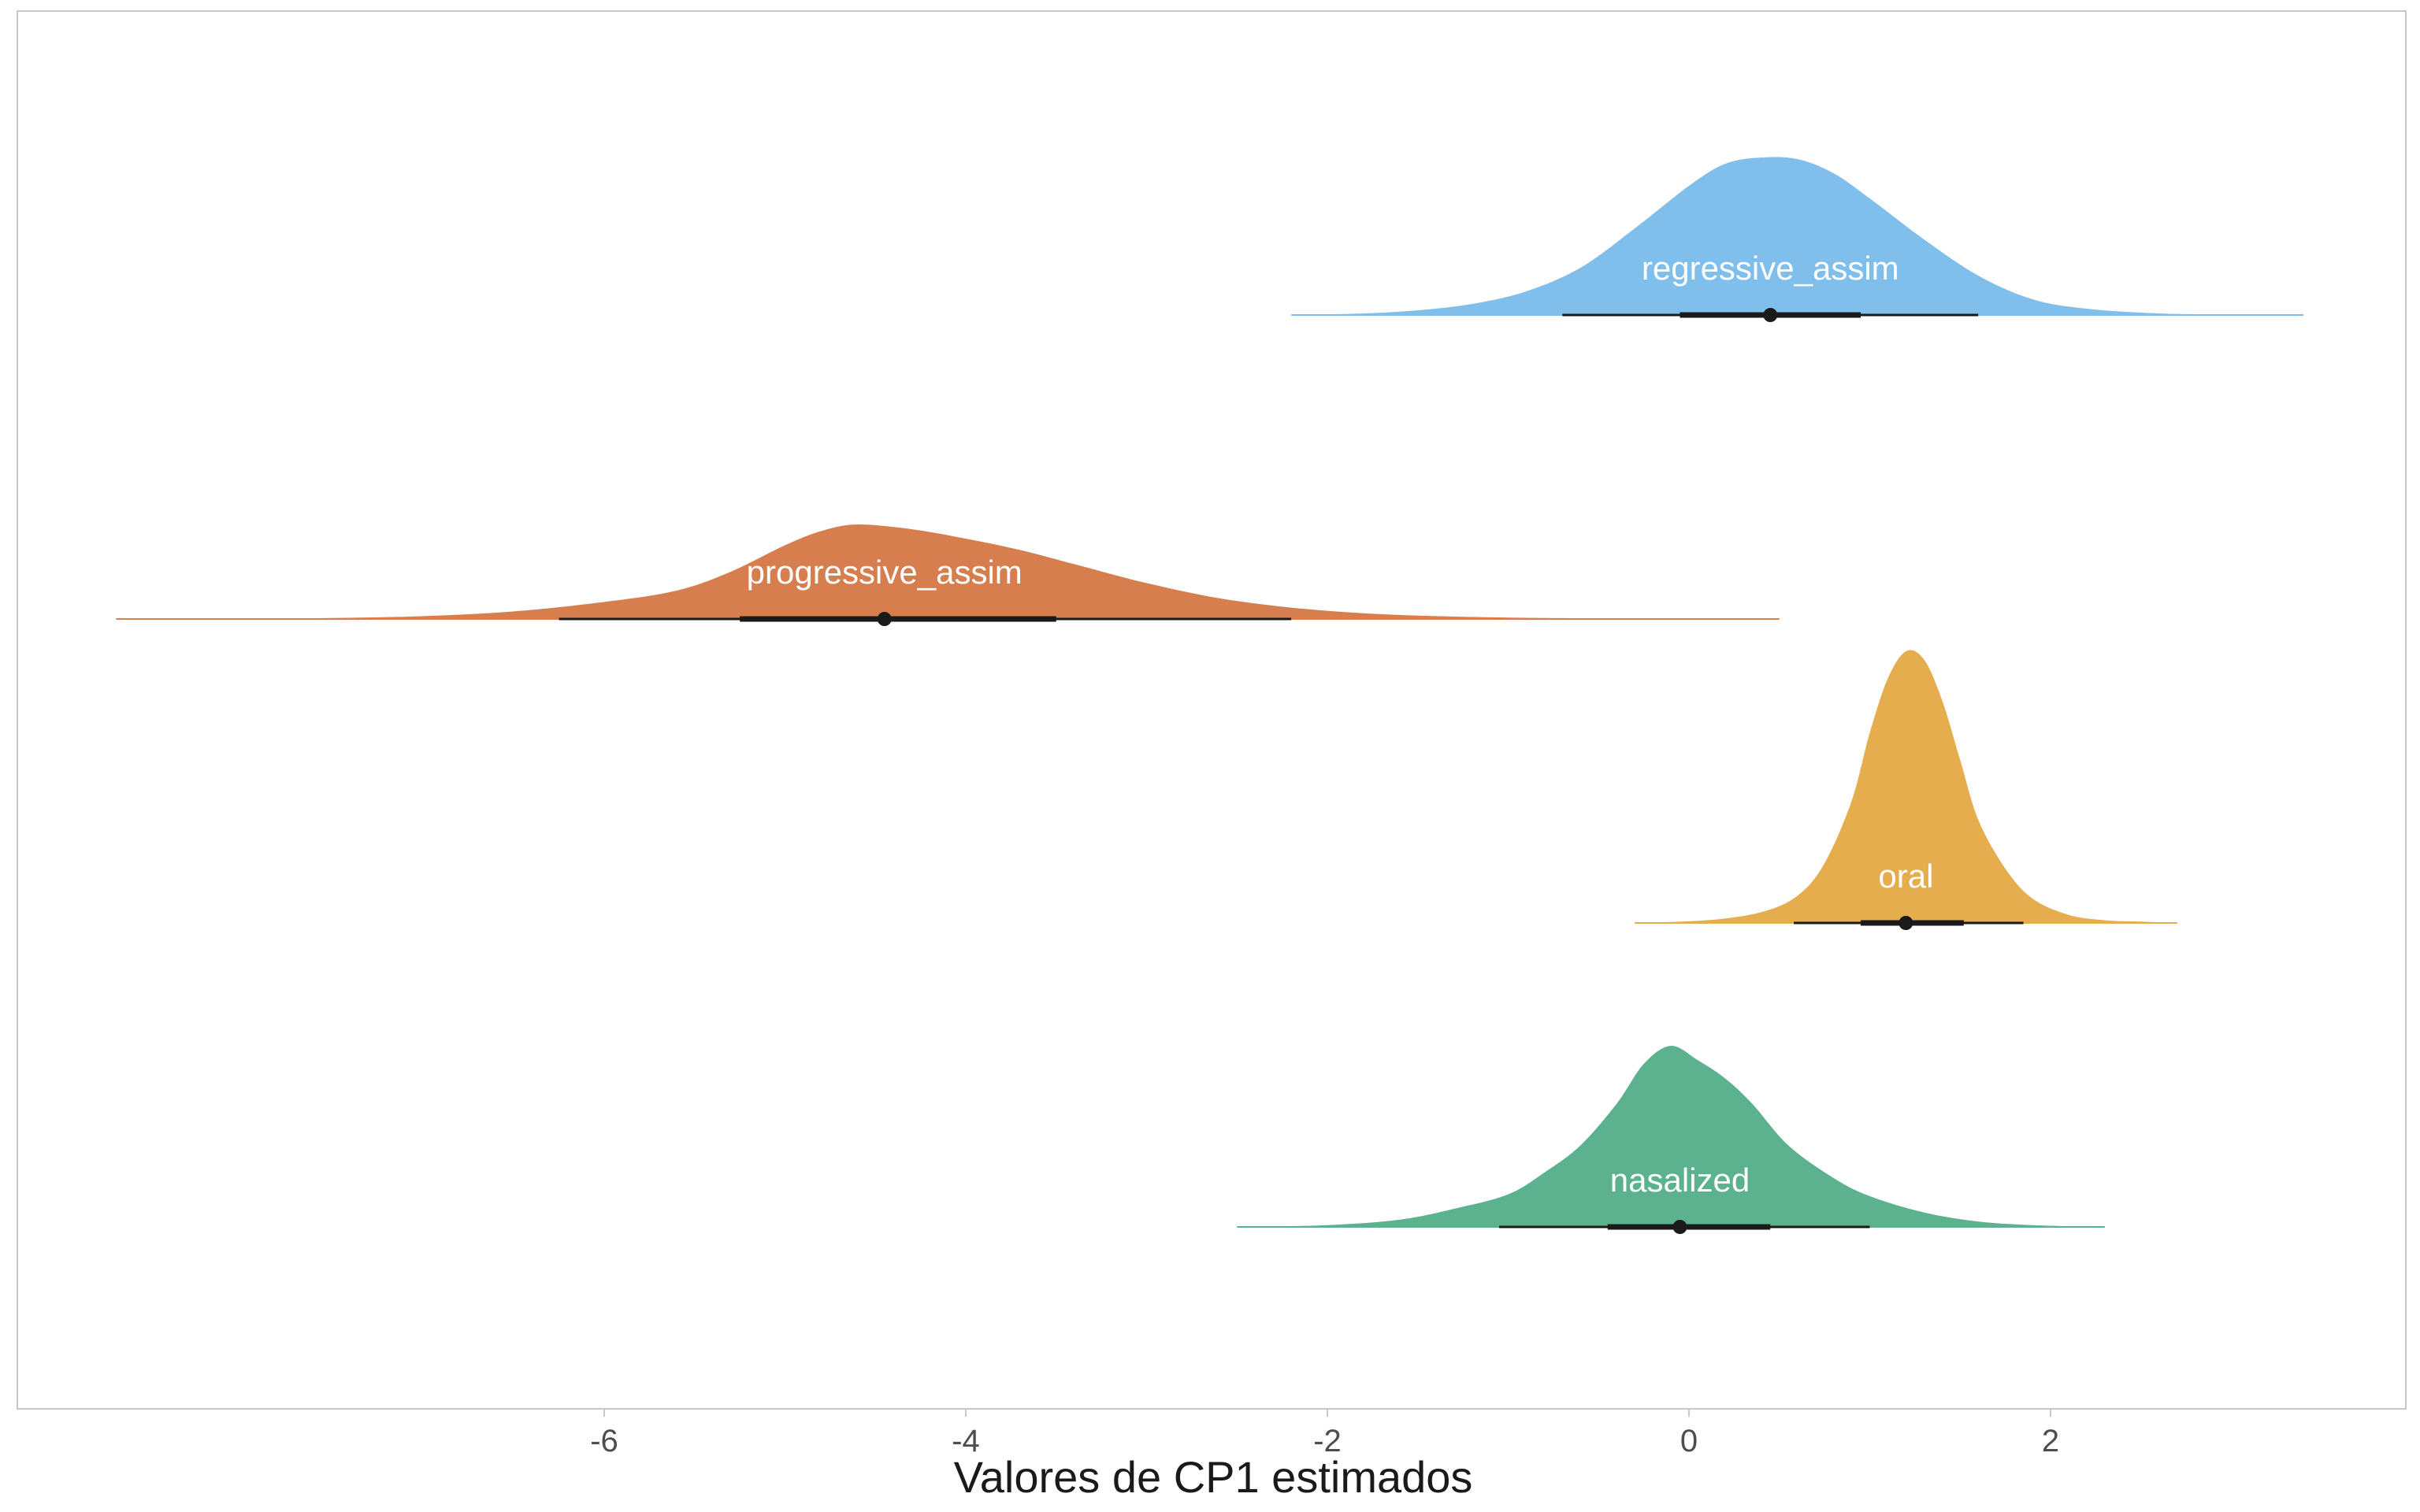  Describe the element at coordinates (1327, 1441) in the screenshot. I see `x-tick-label: -2` at that location.